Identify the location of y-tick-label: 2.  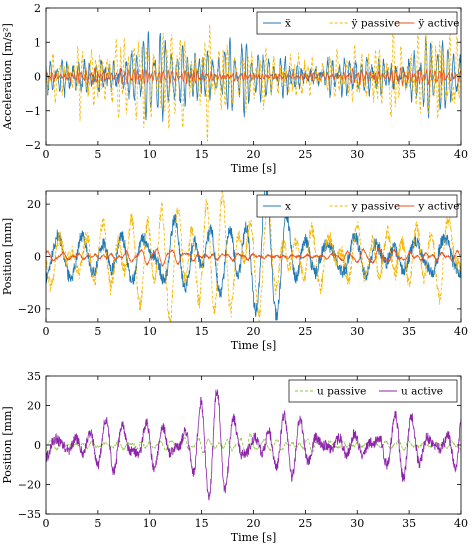
(37, 8).